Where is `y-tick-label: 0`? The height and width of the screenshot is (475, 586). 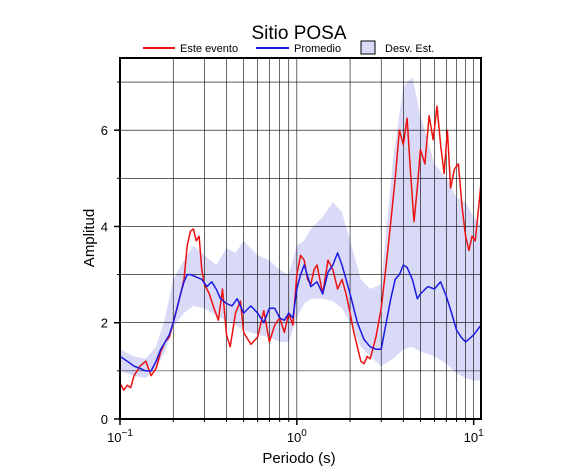
y-tick-label: 0 is located at coordinates (104, 419).